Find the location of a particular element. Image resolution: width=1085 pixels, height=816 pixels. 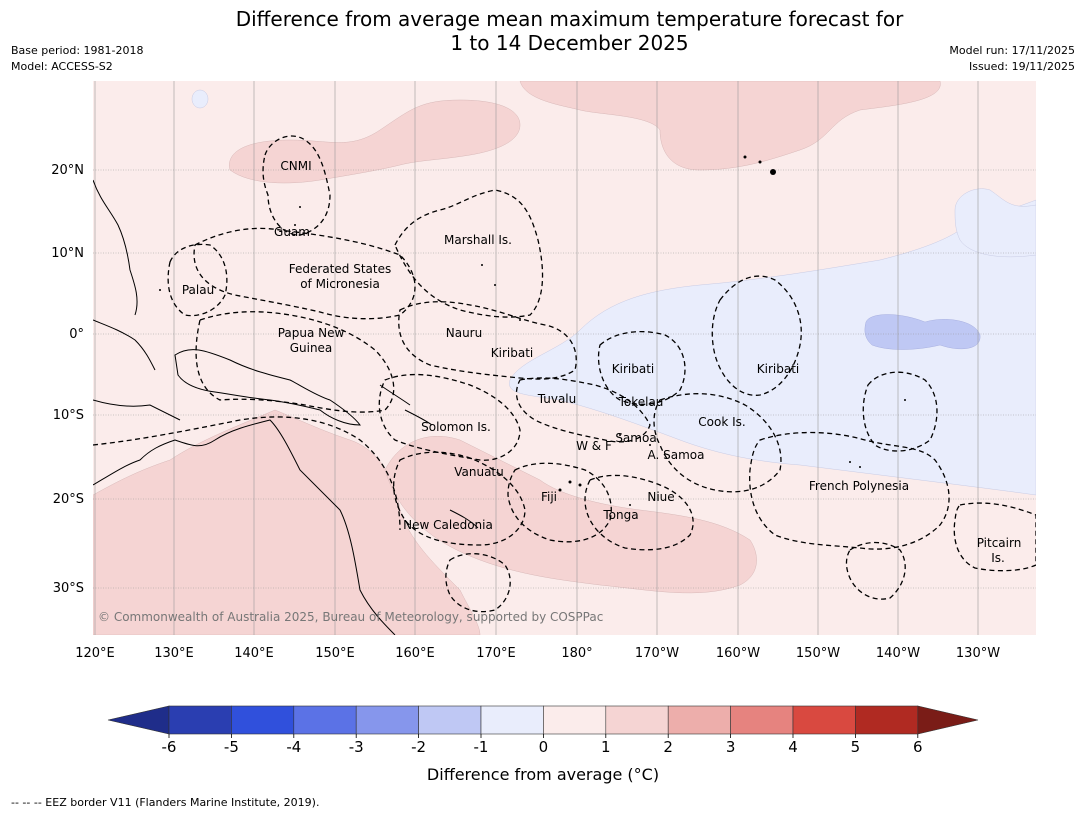

region-label: of Micronesia is located at coordinates (340, 284).